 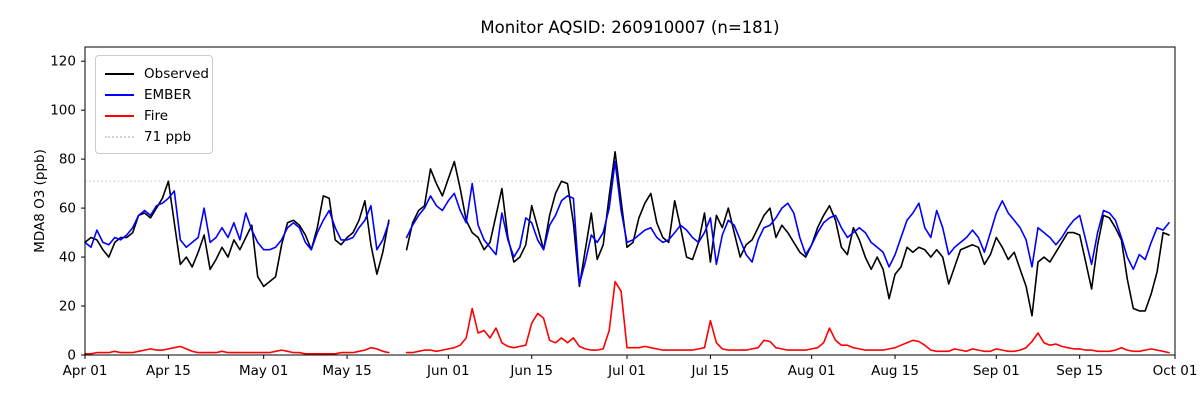 What do you see at coordinates (67, 160) in the screenshot?
I see `y-tick-label: 80` at bounding box center [67, 160].